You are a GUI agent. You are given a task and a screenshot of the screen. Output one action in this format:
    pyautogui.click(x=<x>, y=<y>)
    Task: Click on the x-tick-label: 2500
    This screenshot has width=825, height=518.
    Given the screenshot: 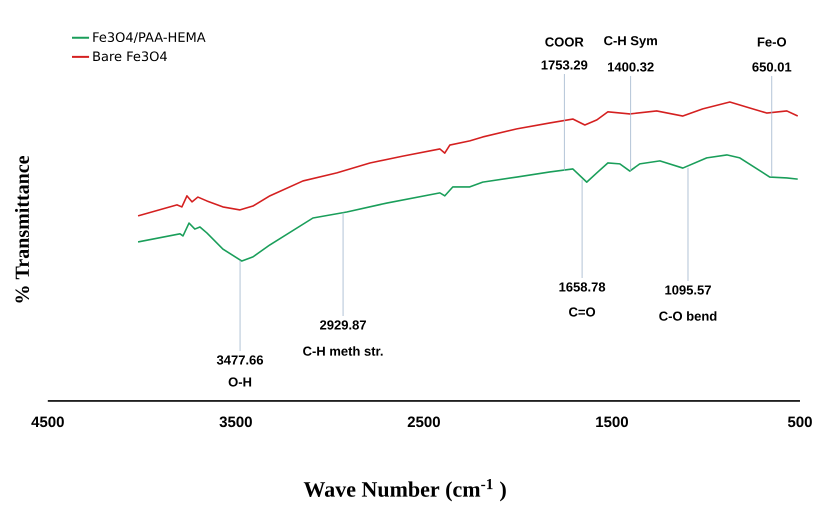 What is the action you would take?
    pyautogui.click(x=424, y=422)
    